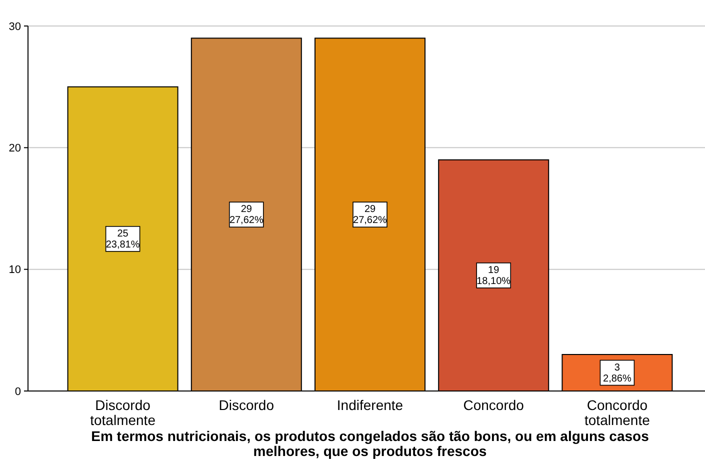 This screenshot has width=705, height=459. What do you see at coordinates (123, 412) in the screenshot?
I see `x-tick-label: Discordo totalmente` at bounding box center [123, 412].